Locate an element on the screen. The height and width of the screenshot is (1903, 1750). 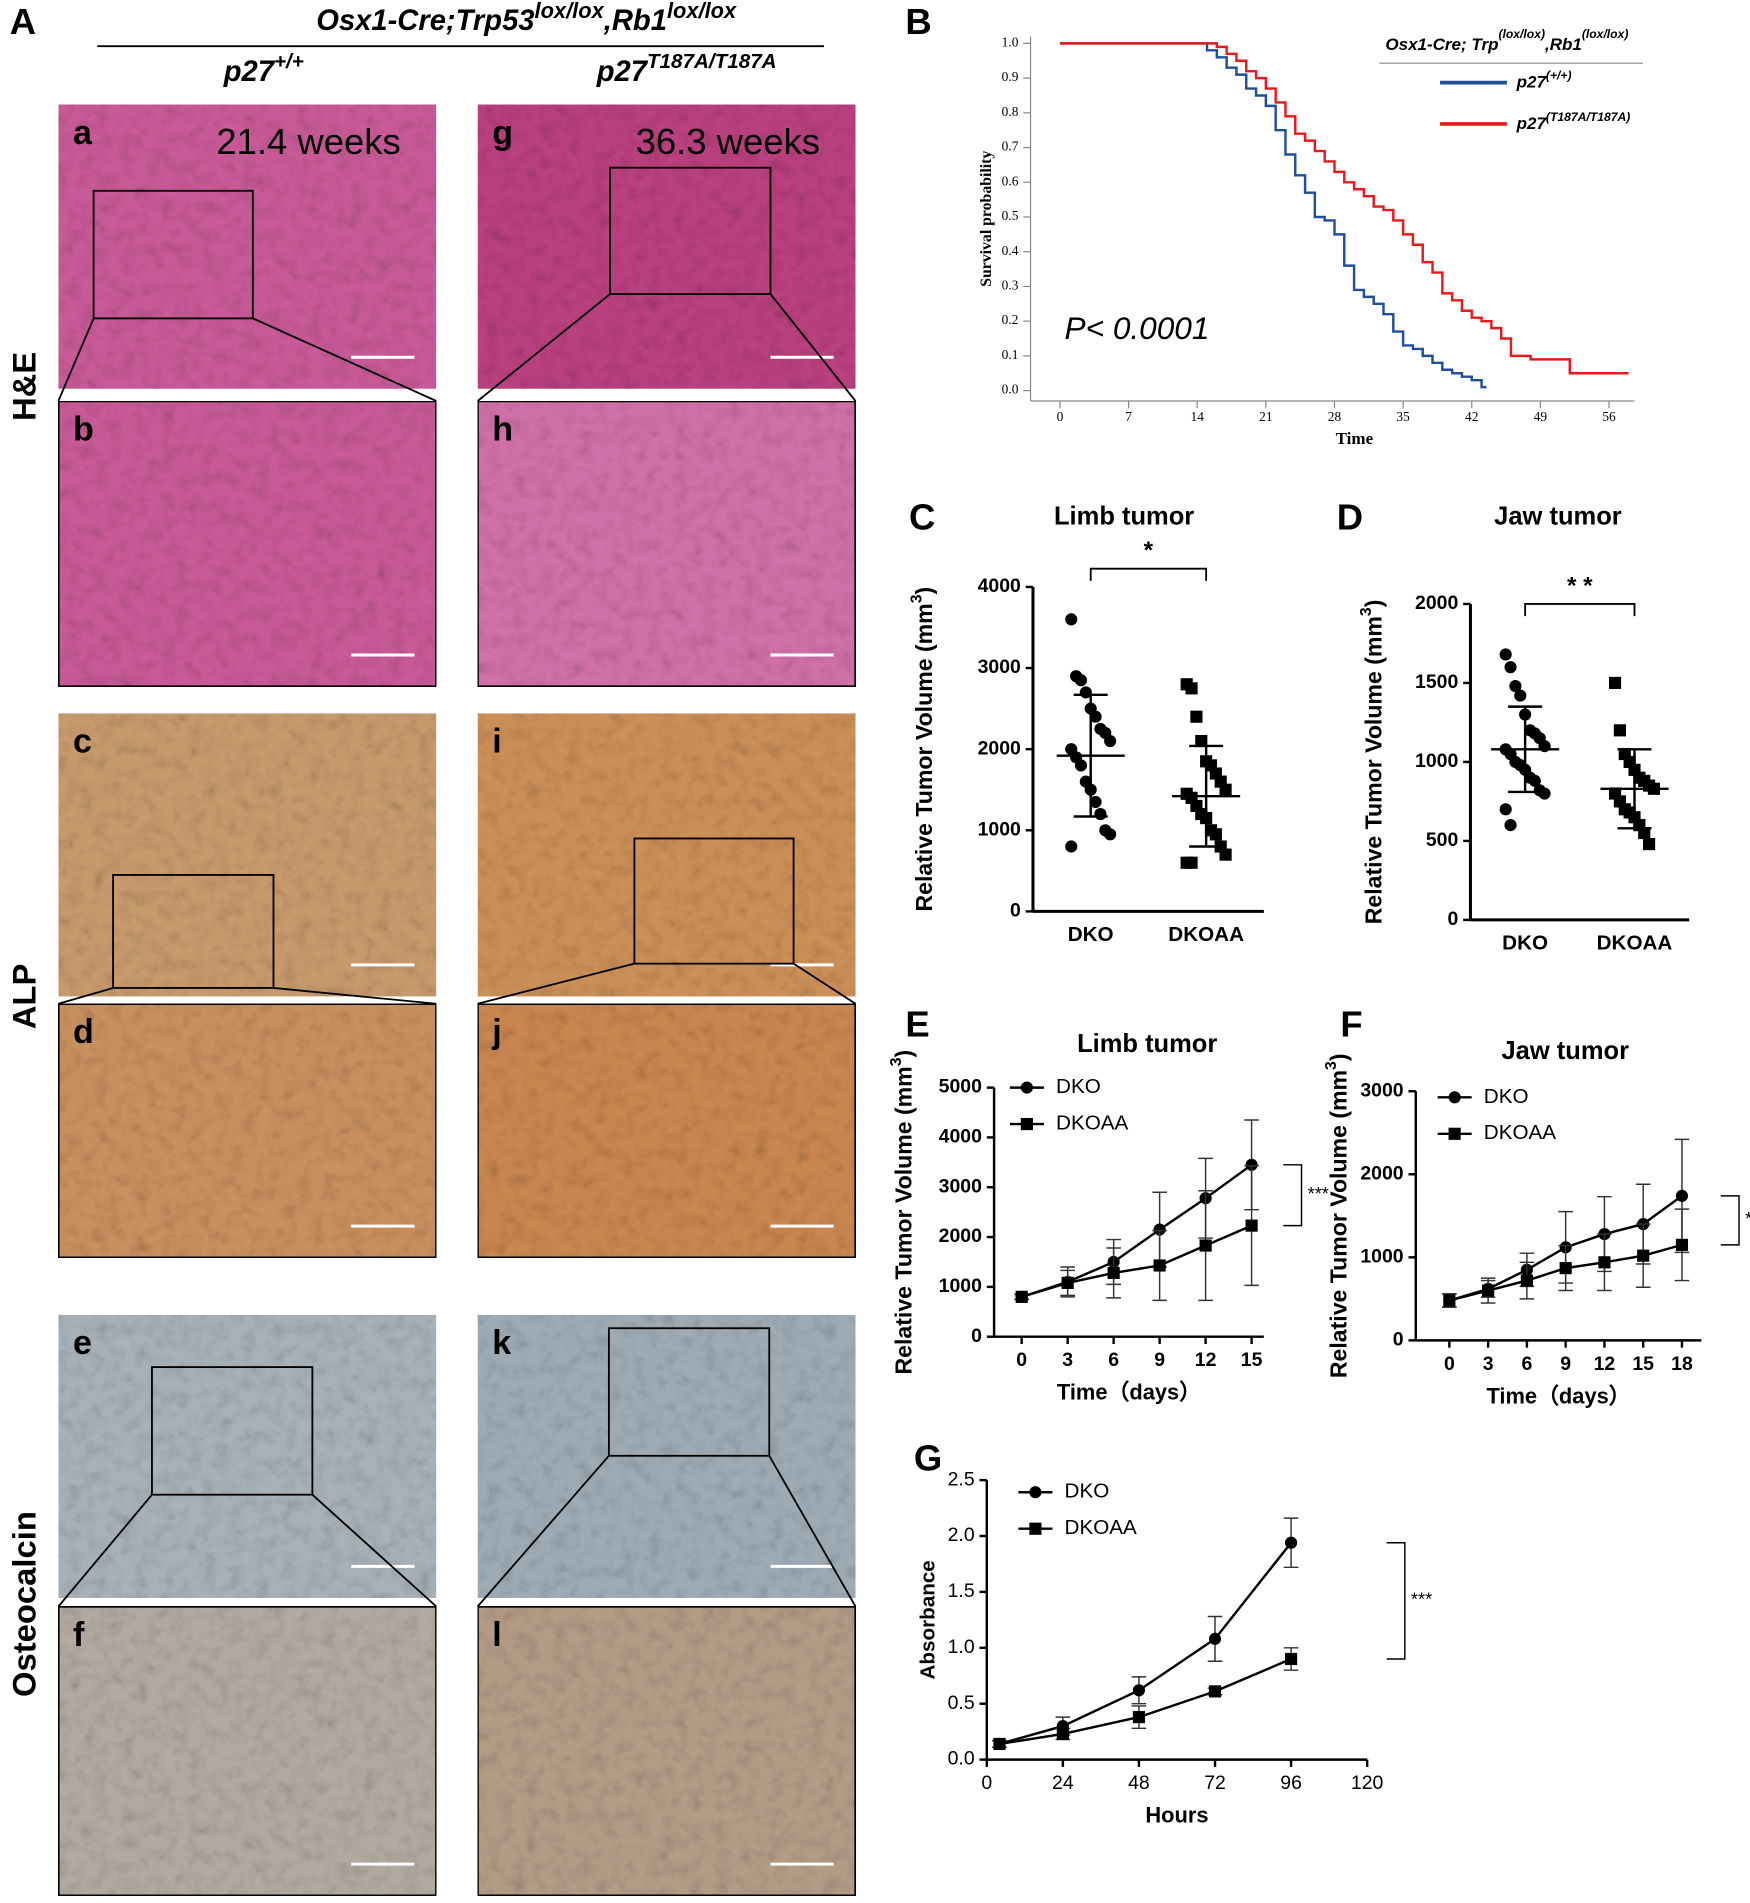
text-part: lox/lox is located at coordinates (702, 11).